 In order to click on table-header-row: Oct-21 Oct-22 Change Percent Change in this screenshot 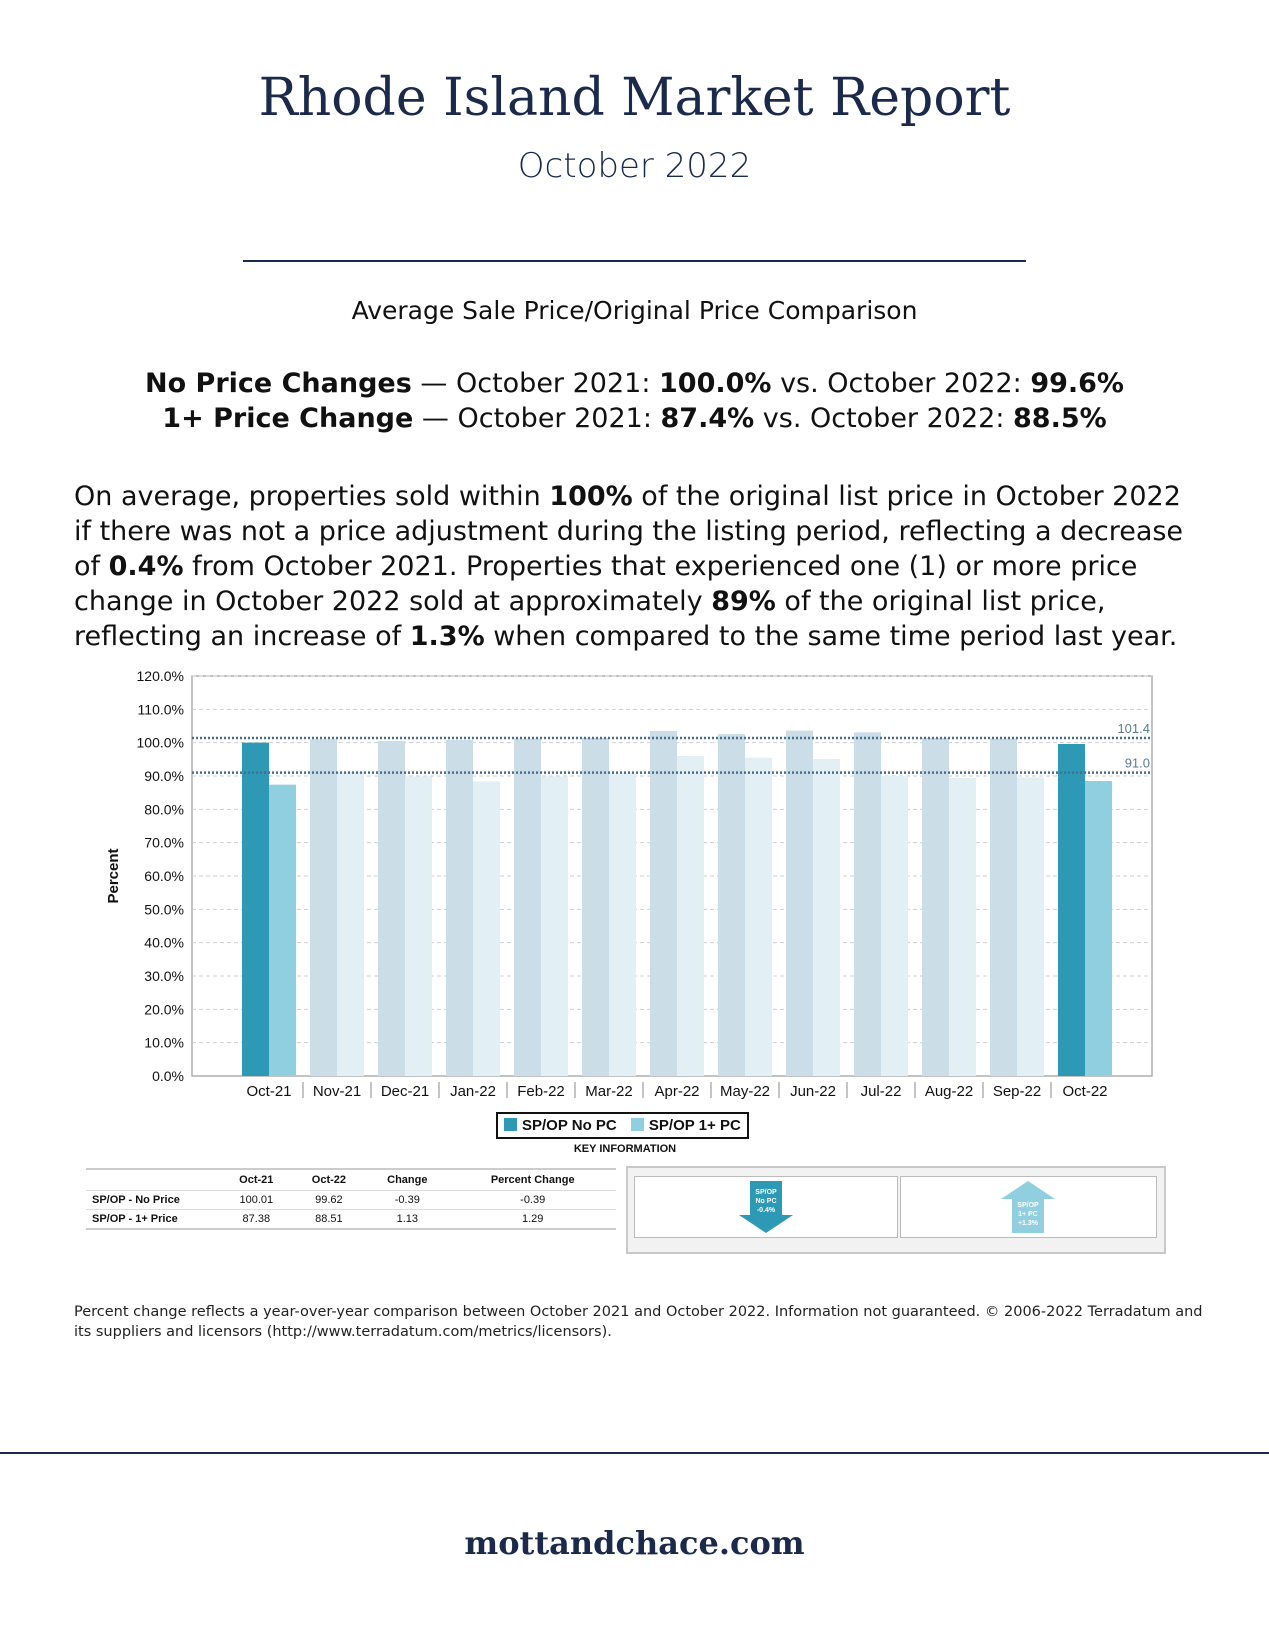, I will do `click(351, 1179)`.